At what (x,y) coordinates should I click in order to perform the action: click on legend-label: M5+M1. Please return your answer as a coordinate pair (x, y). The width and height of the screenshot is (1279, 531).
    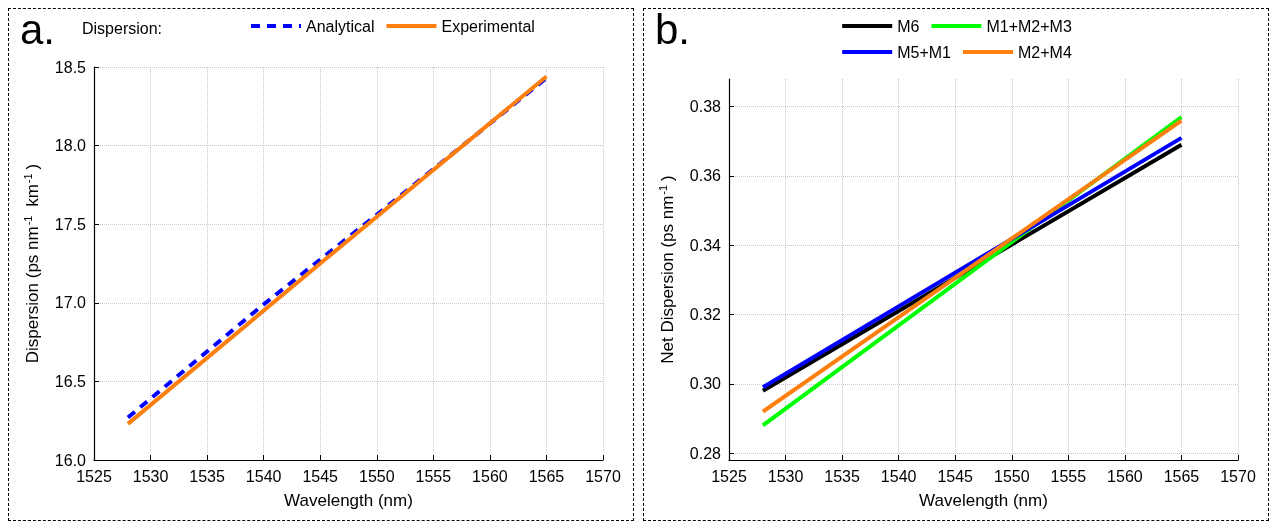
    Looking at the image, I should click on (924, 52).